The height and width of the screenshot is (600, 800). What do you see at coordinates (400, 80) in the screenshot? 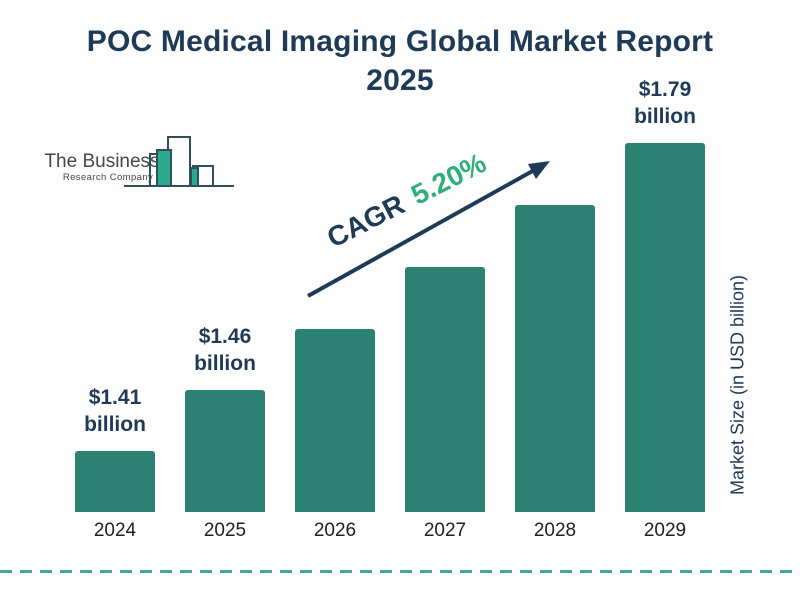
I see `chart-title-line2: 2025` at bounding box center [400, 80].